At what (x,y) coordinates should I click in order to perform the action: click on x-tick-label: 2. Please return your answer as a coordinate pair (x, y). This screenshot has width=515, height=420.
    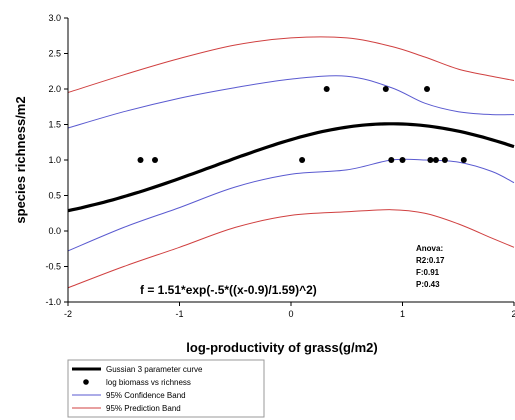
    Looking at the image, I should click on (513, 314).